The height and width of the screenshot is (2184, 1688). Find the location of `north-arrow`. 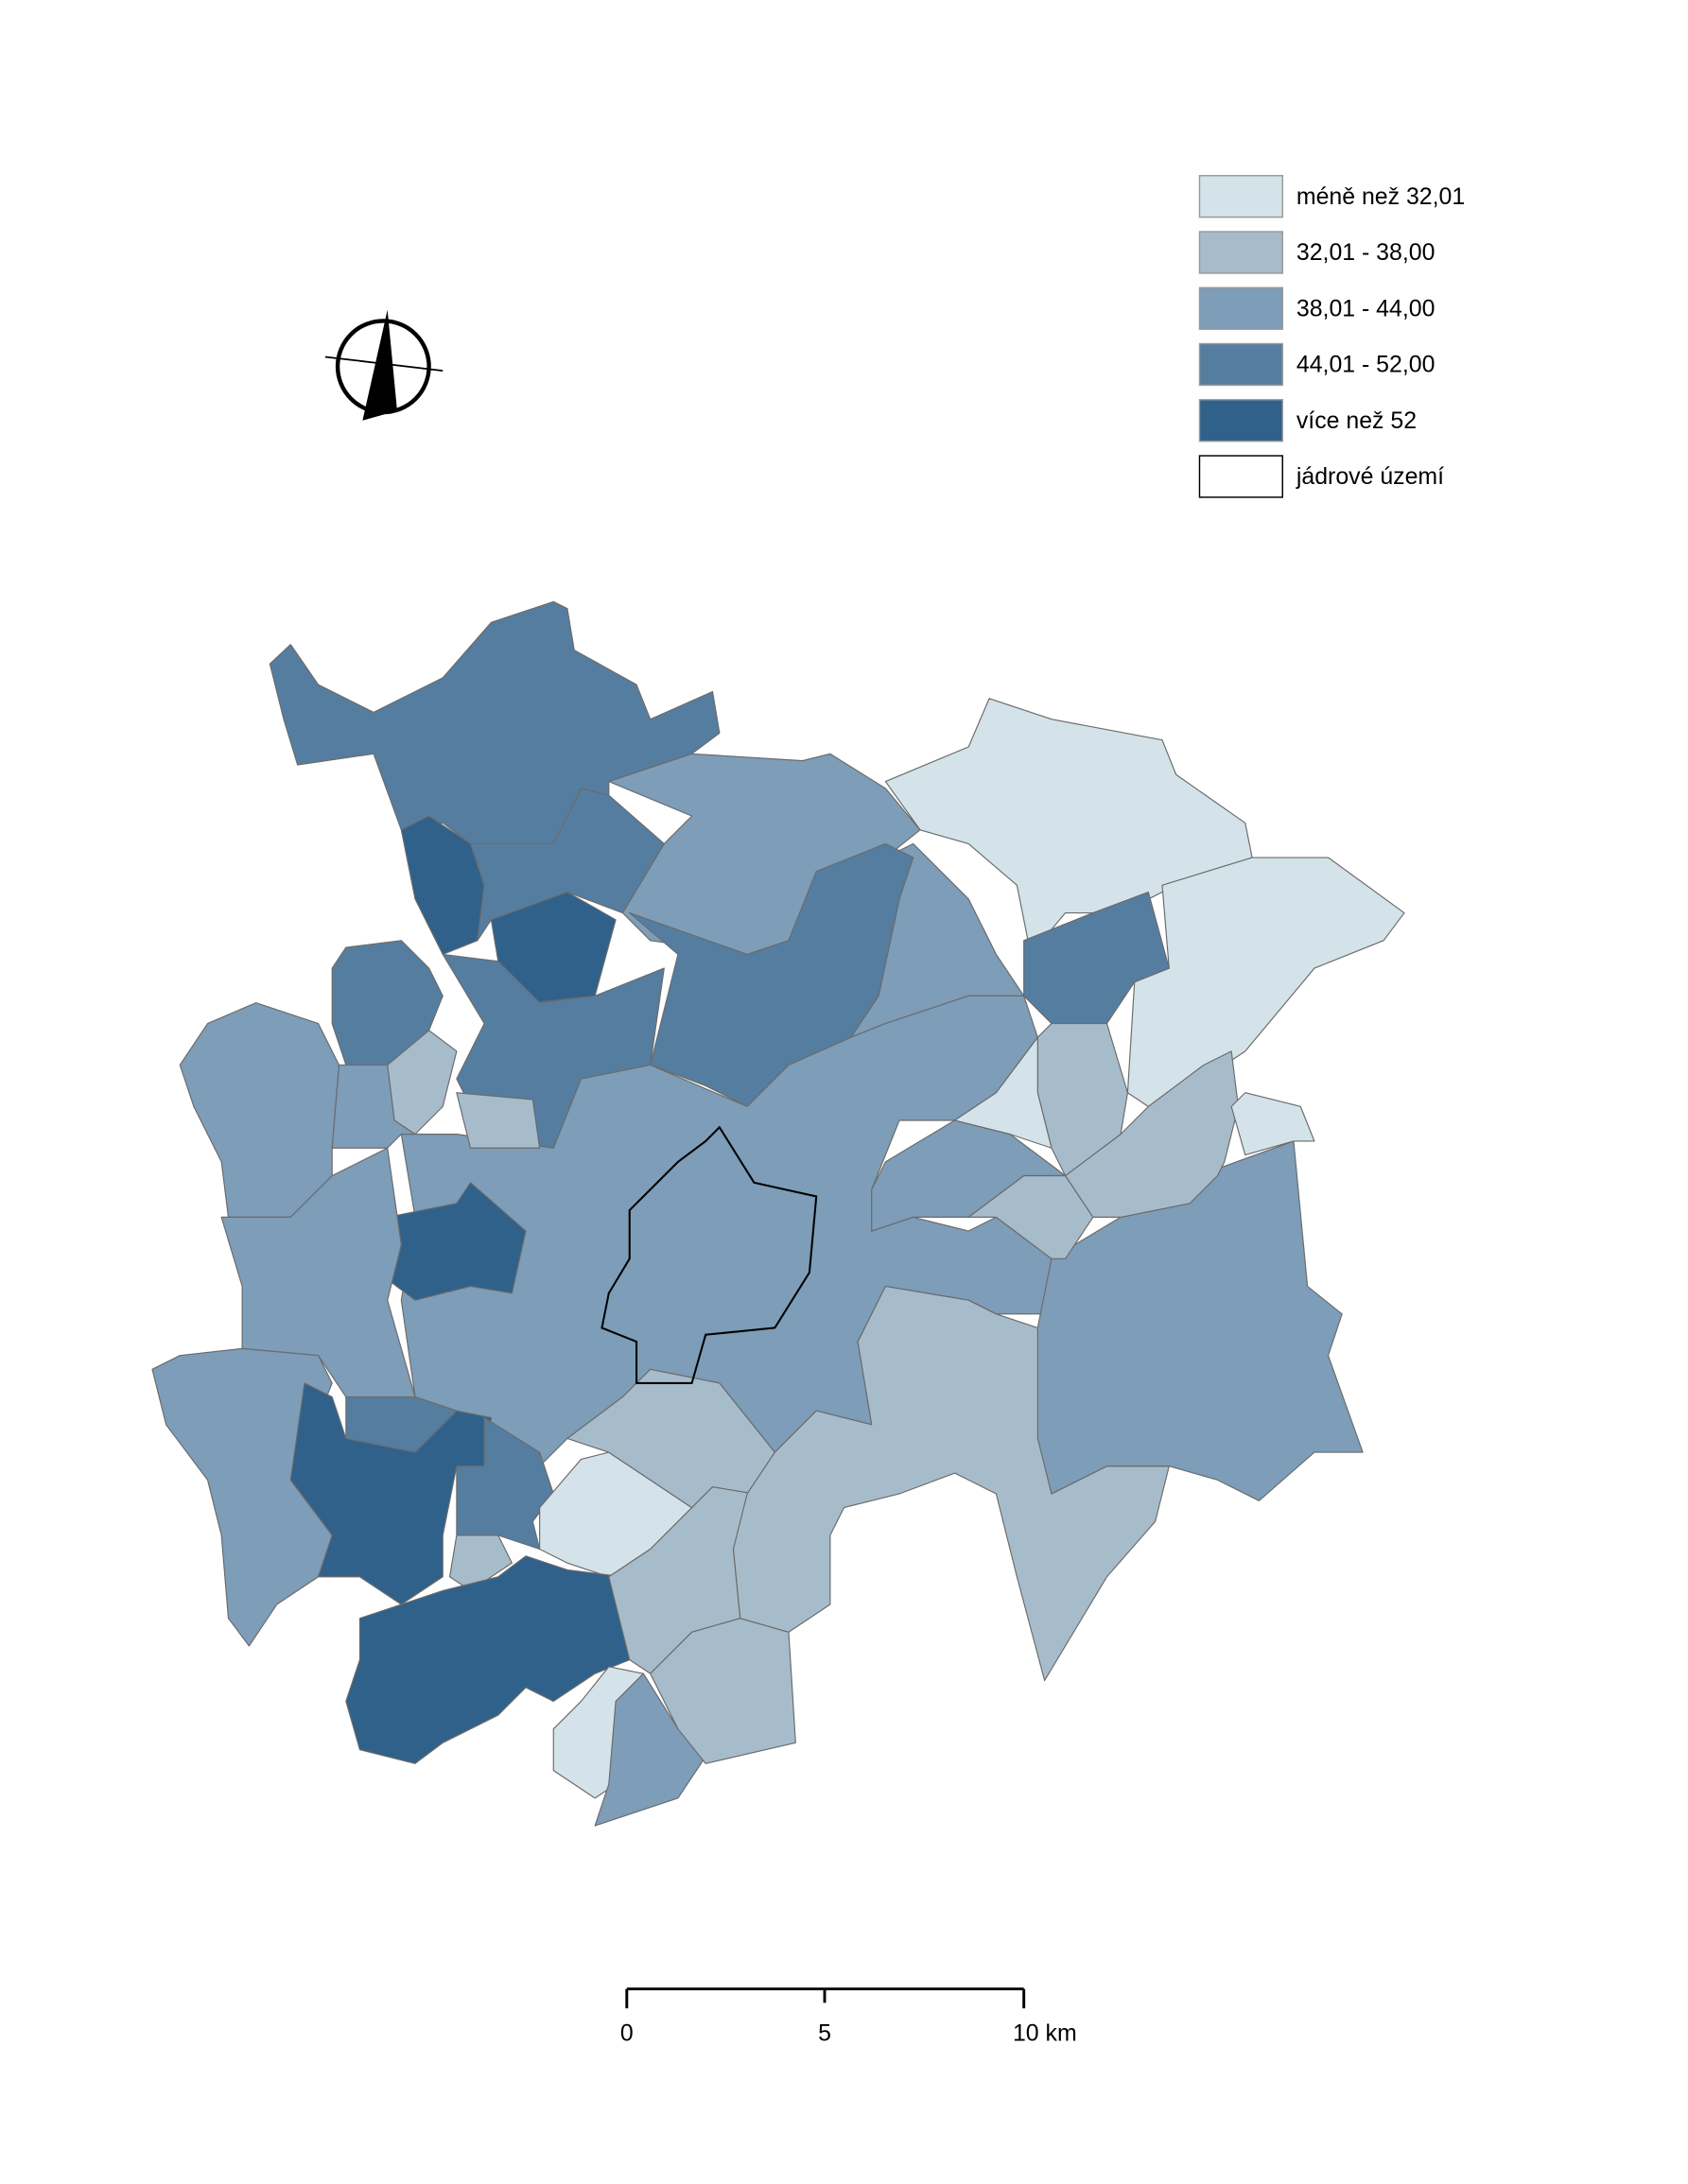

north-arrow is located at coordinates (384, 365).